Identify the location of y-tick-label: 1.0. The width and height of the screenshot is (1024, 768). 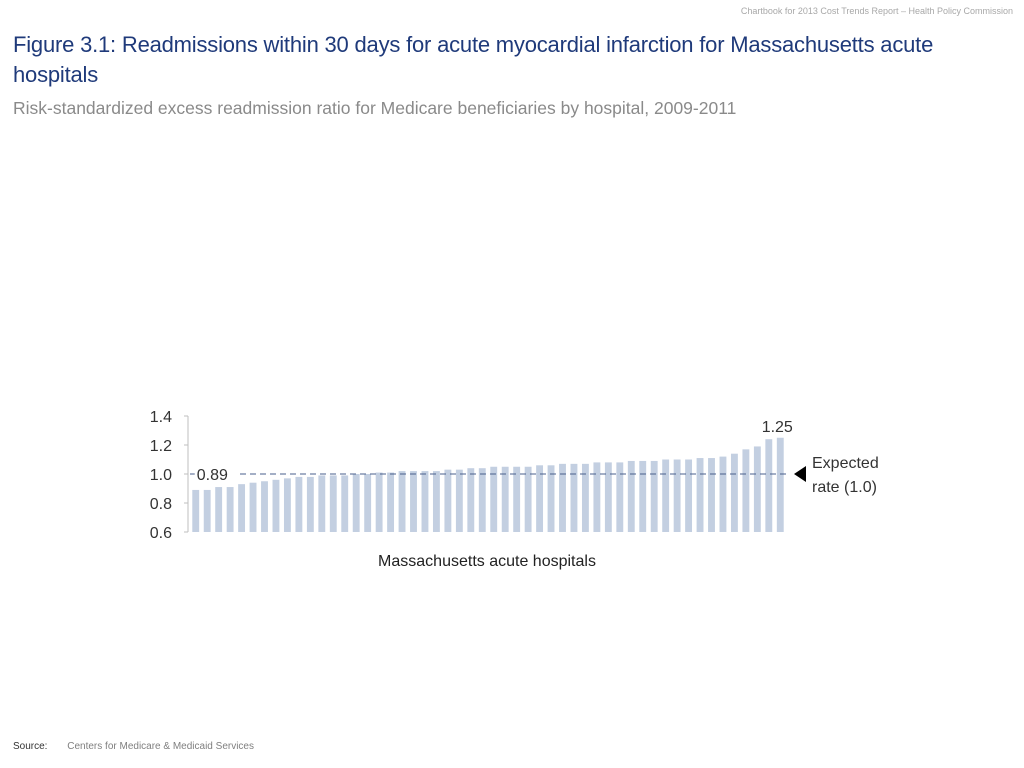
(161, 475).